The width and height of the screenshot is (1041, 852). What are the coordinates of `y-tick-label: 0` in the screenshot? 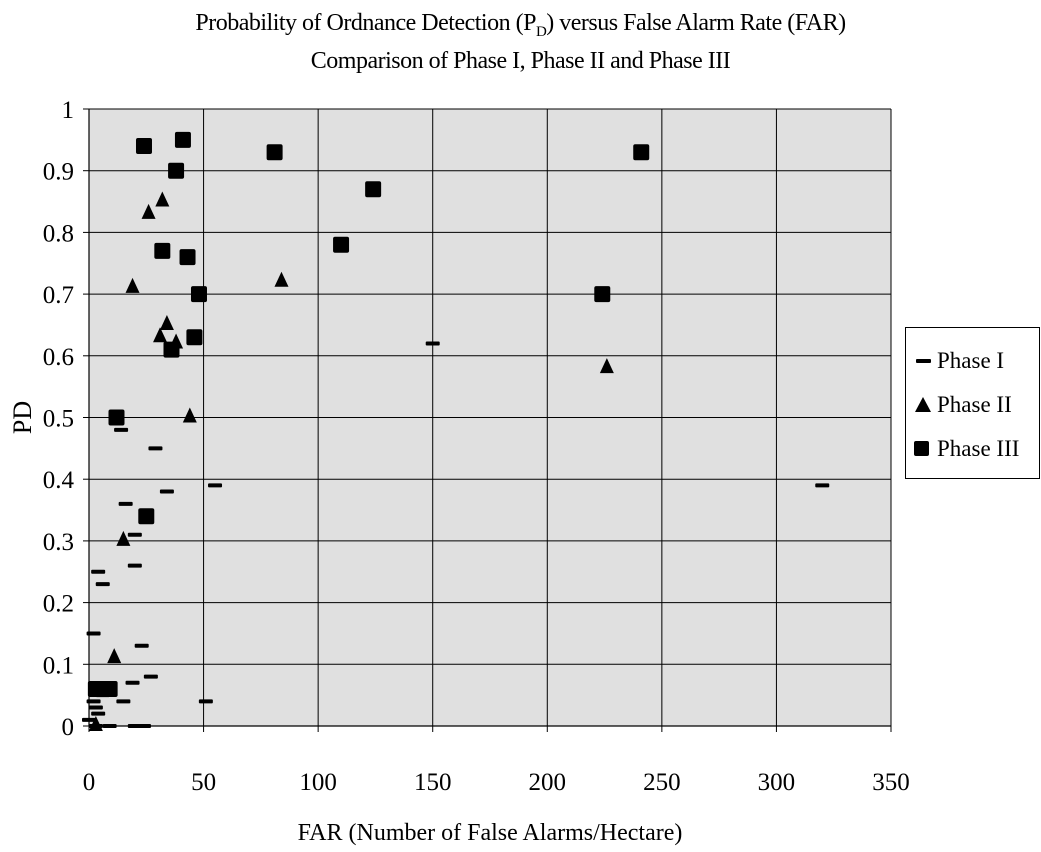 It's located at (68, 727).